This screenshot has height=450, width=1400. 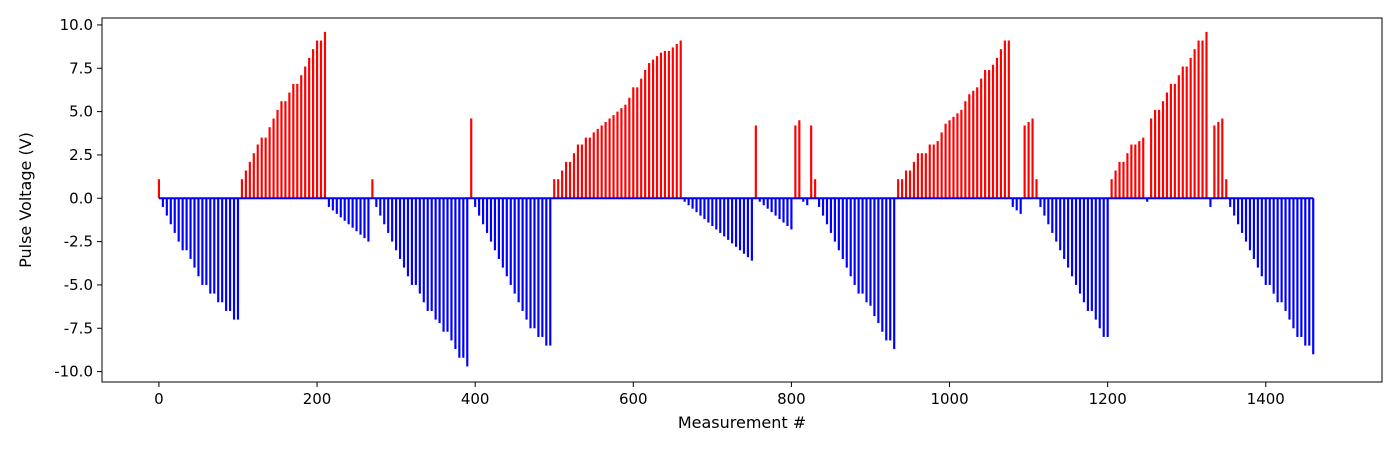 What do you see at coordinates (81, 198) in the screenshot?
I see `y-tick-label: 0.0` at bounding box center [81, 198].